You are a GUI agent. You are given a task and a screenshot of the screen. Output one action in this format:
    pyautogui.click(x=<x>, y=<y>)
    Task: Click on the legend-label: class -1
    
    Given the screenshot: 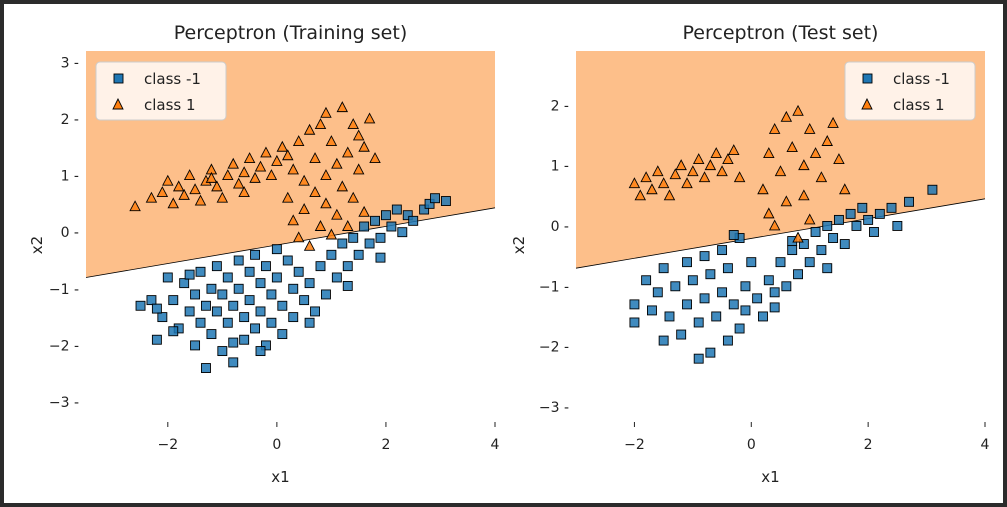 What is the action you would take?
    pyautogui.click(x=172, y=79)
    